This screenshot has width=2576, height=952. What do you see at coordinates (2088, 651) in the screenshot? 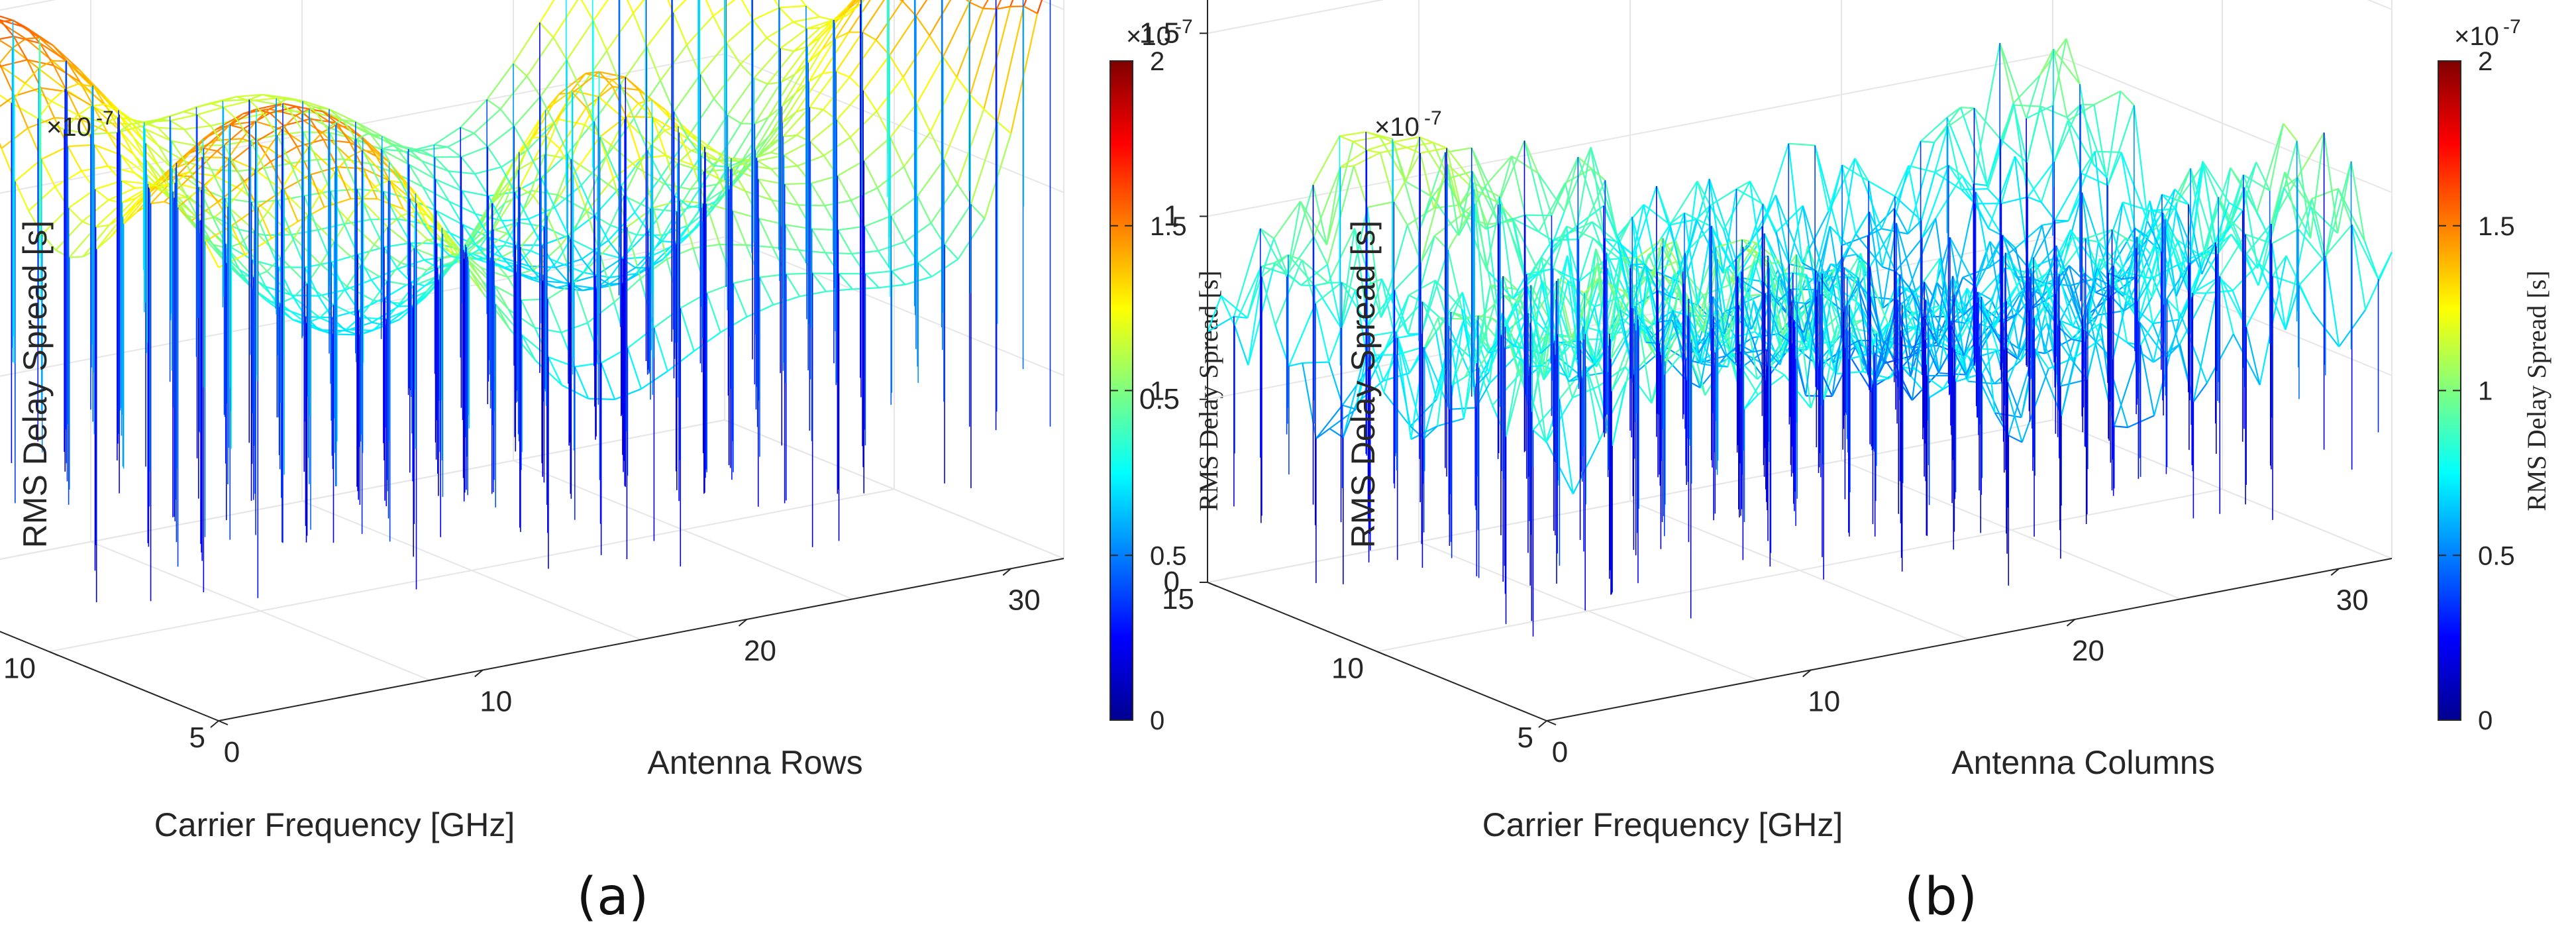
I see `x-tick-label: 20` at bounding box center [2088, 651].